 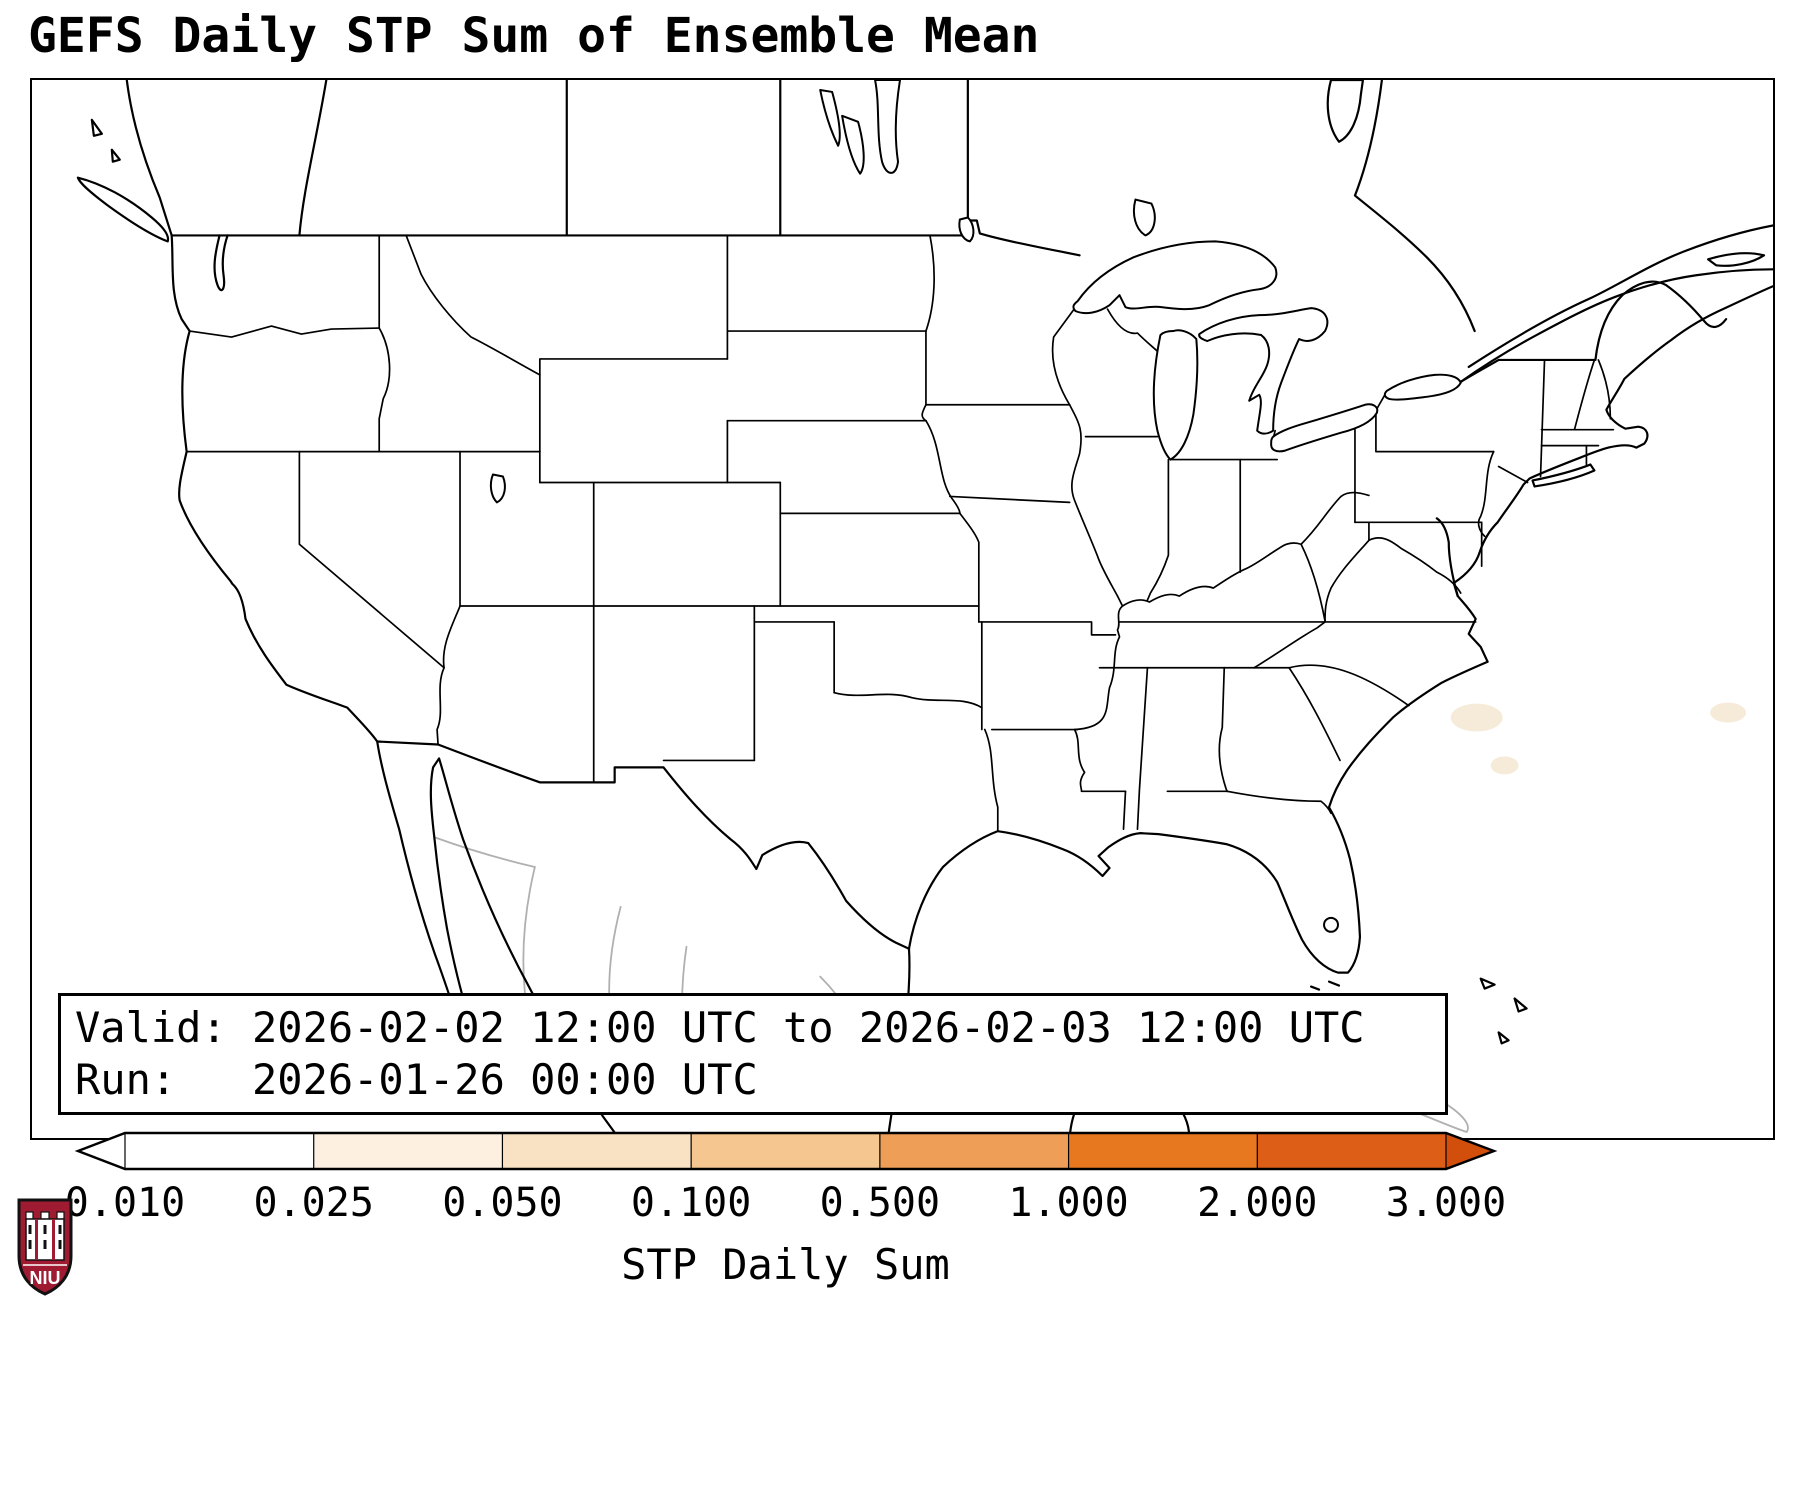 What do you see at coordinates (125, 1203) in the screenshot?
I see `colorbar-tick: 0.010` at bounding box center [125, 1203].